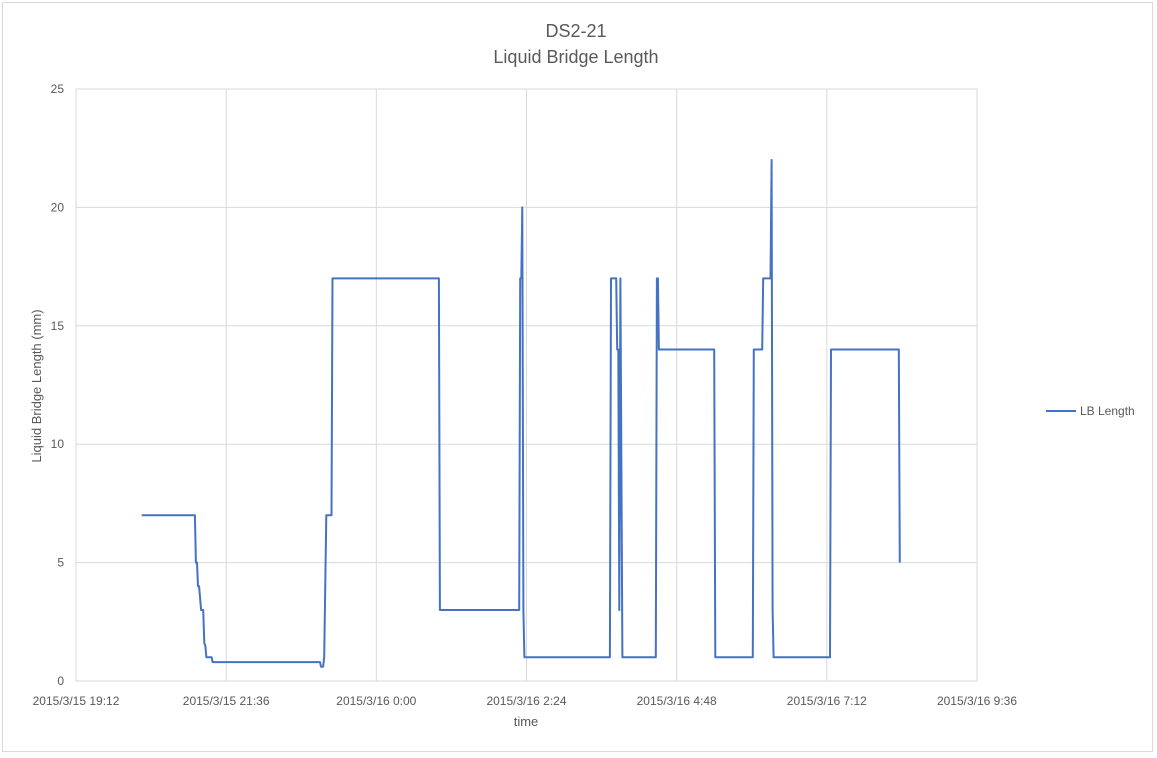 Image resolution: width=1157 pixels, height=758 pixels. What do you see at coordinates (1107, 411) in the screenshot?
I see `legend-label: LB Length` at bounding box center [1107, 411].